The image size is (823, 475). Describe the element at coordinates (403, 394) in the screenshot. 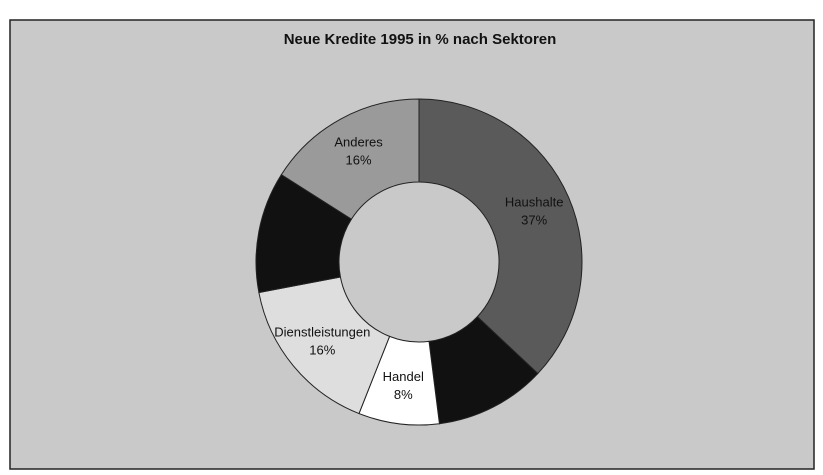

I see `segment-value-label: 8%` at that location.